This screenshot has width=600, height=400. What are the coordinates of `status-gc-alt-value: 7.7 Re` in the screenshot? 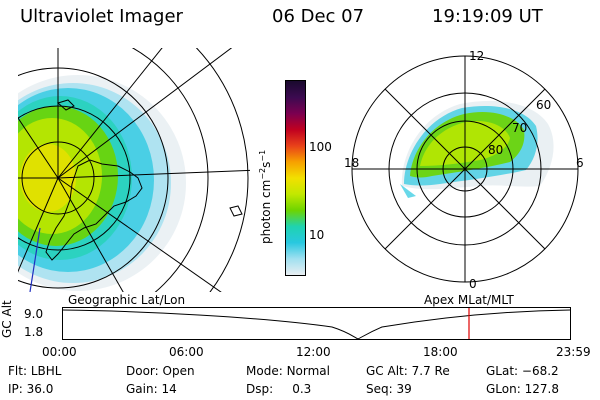 It's located at (430, 371).